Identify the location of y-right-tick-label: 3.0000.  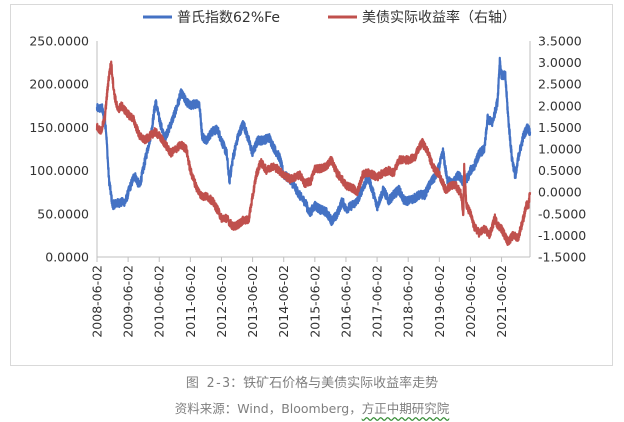
(560, 62).